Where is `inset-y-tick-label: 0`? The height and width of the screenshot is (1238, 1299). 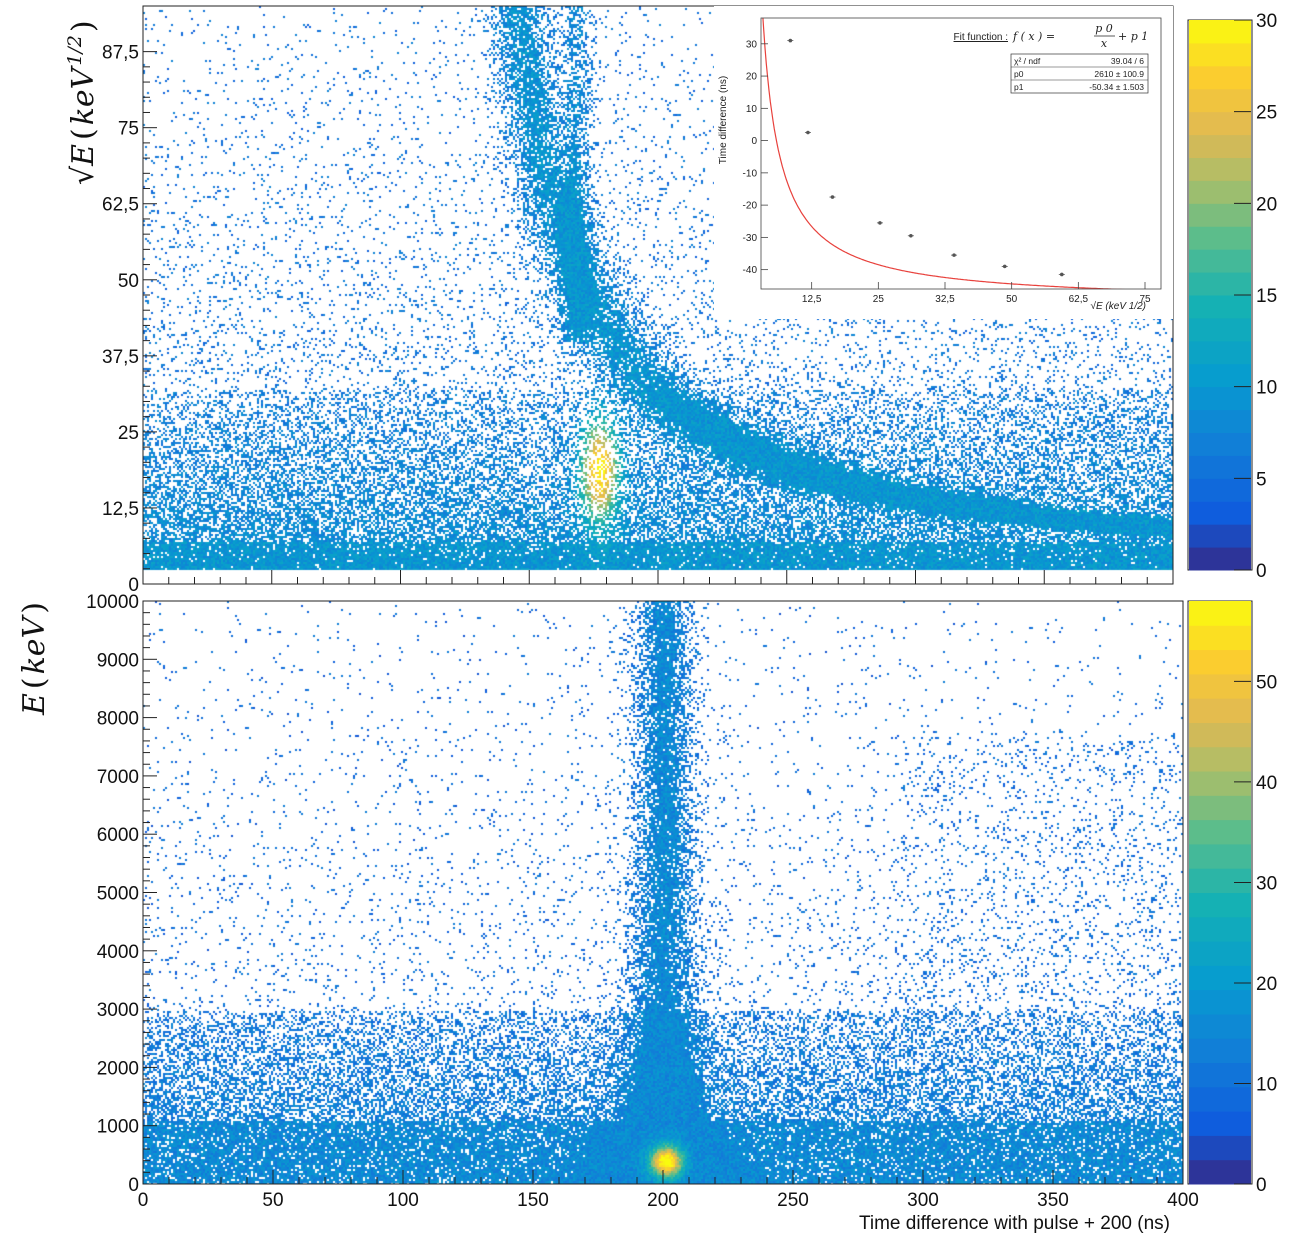 inset-y-tick-label: 0 is located at coordinates (754, 141).